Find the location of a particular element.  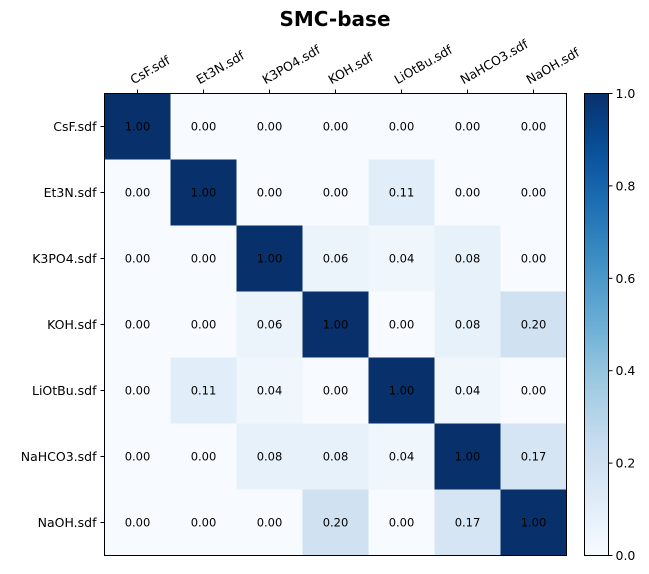

x-tick-label: CsF.sdf is located at coordinates (150, 69).